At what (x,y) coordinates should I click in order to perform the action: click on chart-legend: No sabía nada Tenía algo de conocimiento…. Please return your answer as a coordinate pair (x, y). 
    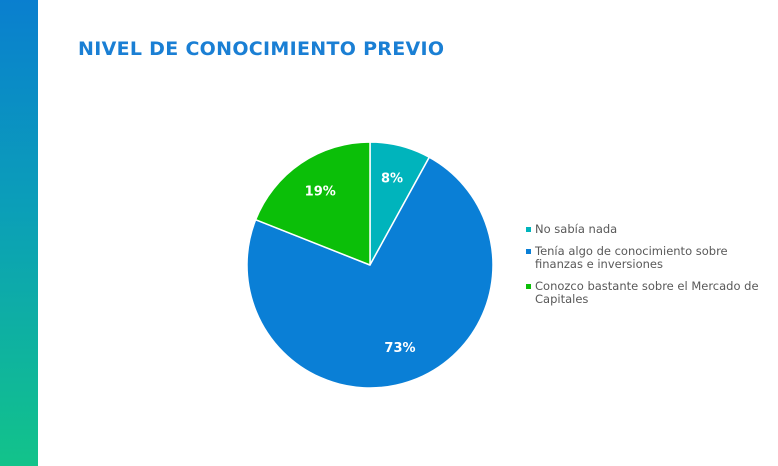
    Looking at the image, I should click on (648, 269).